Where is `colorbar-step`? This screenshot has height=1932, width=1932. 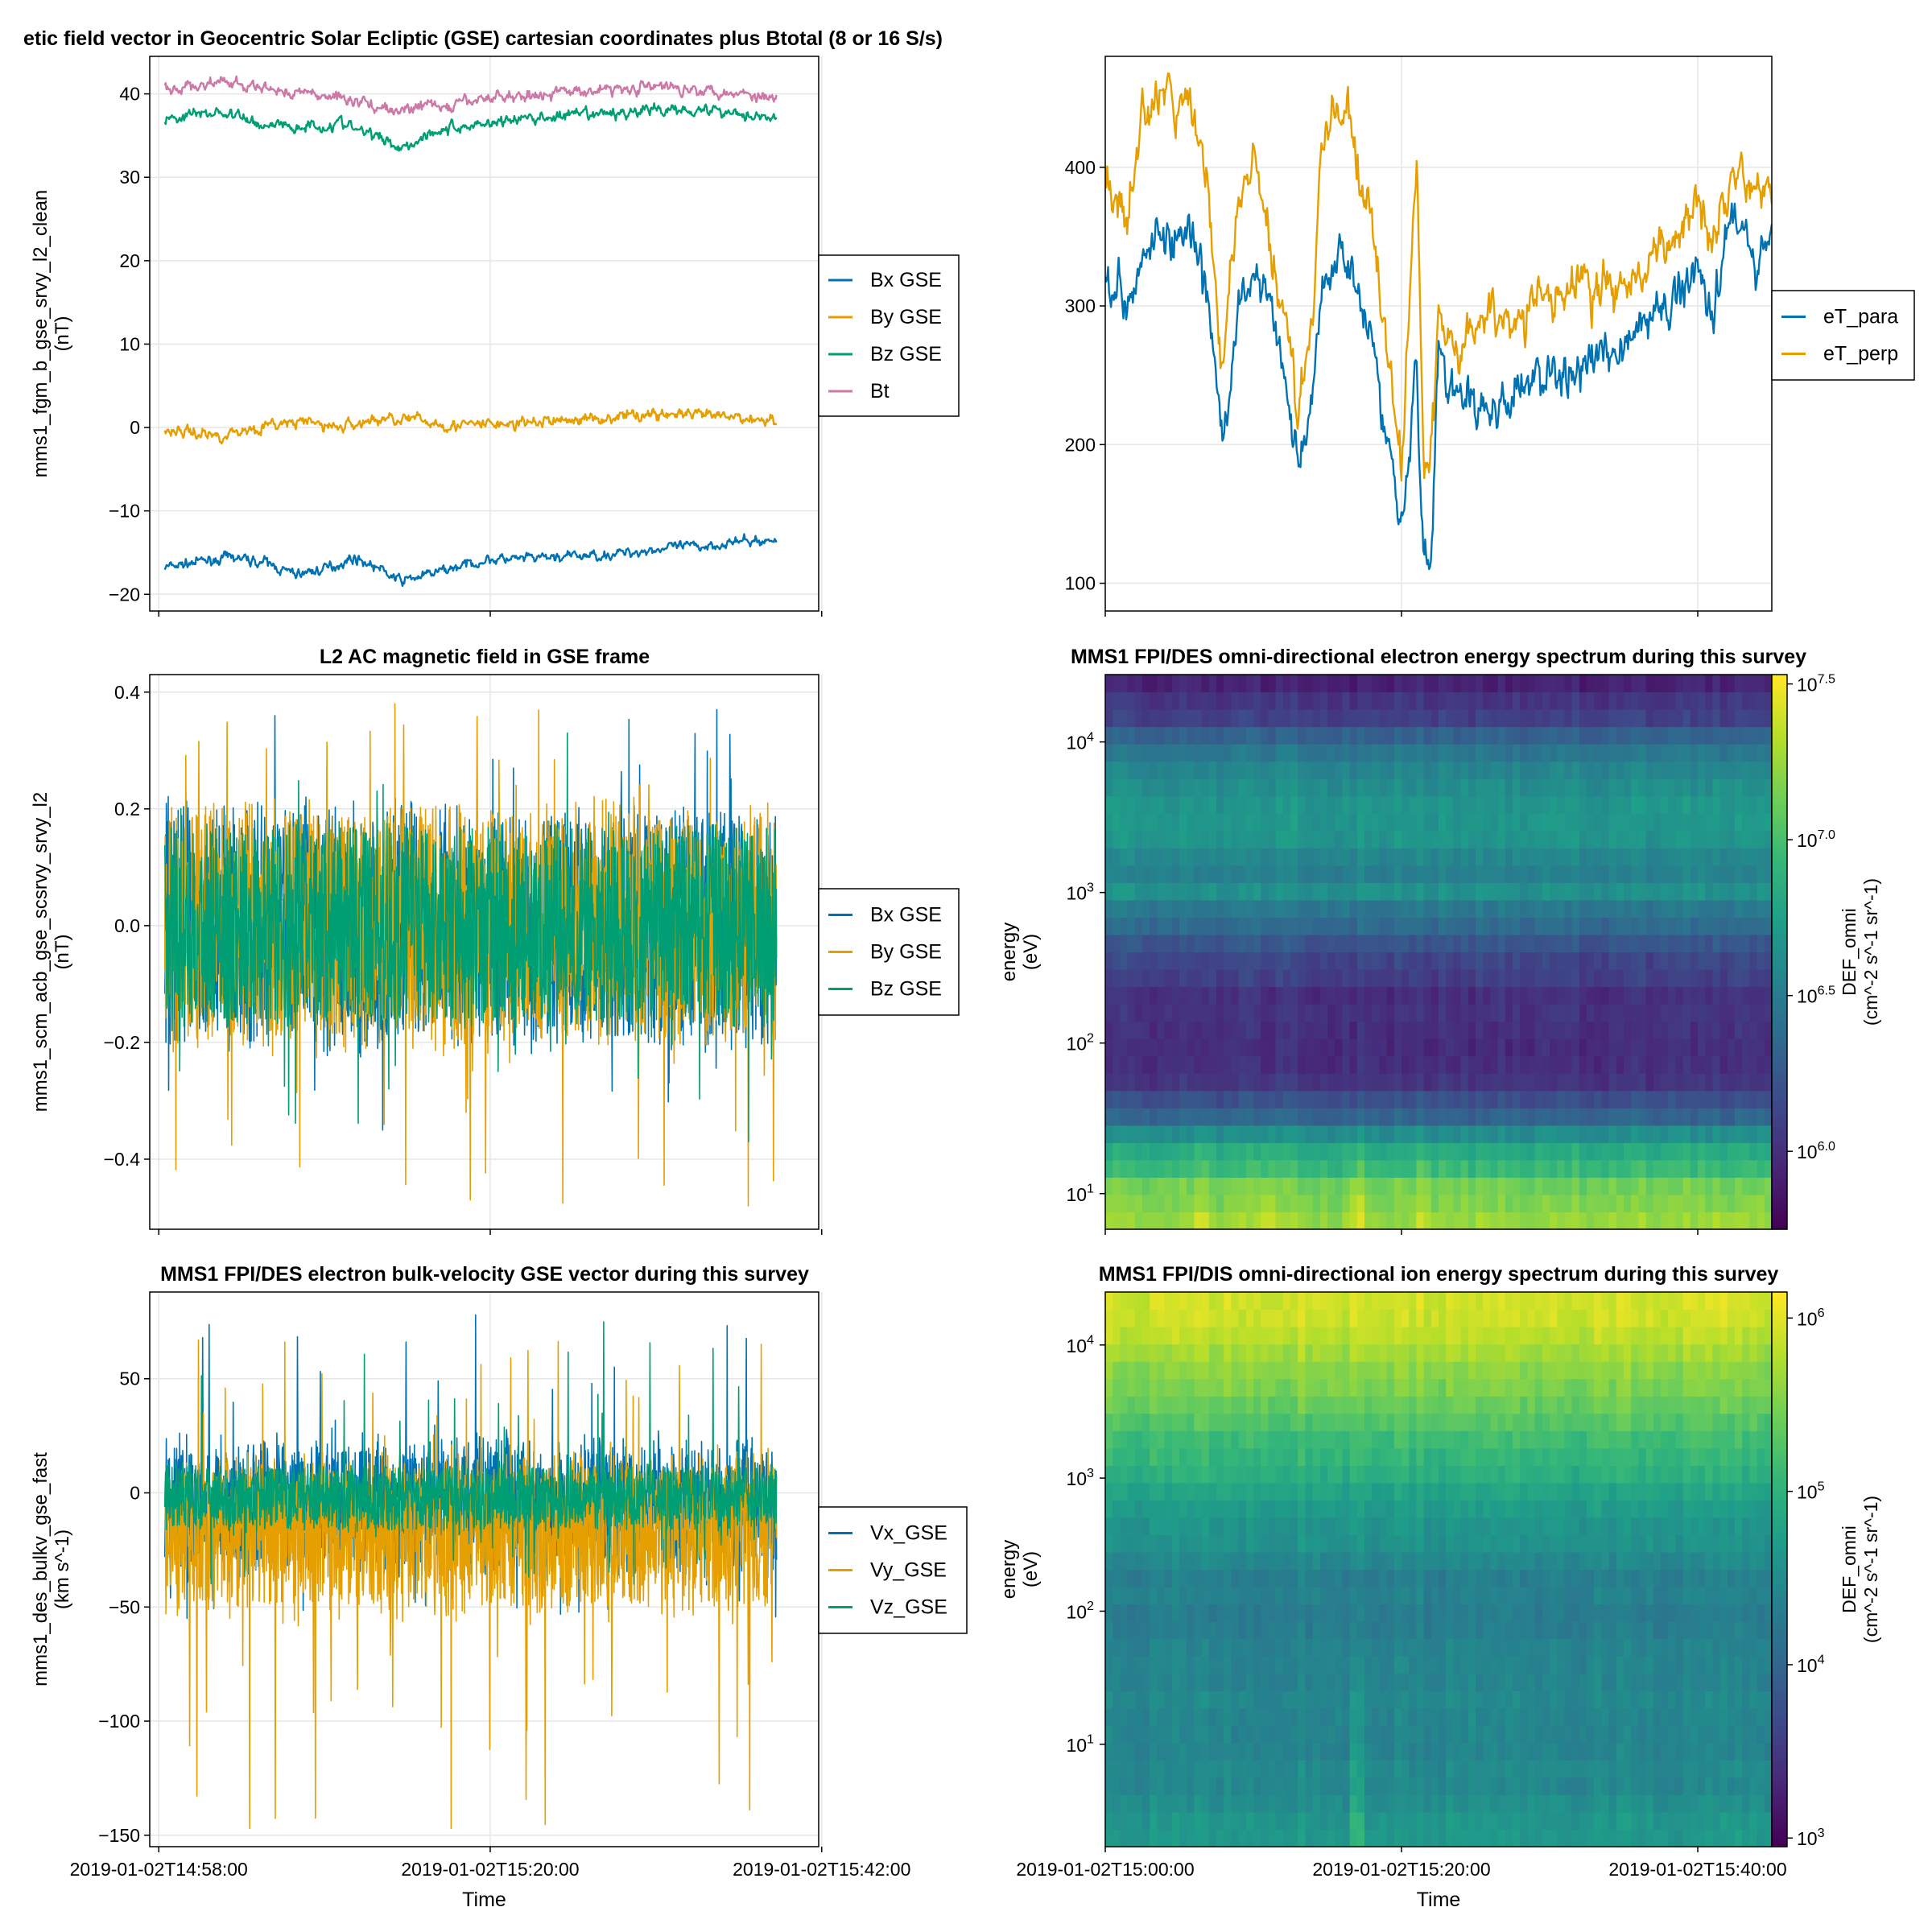
colorbar-step is located at coordinates (1779, 880).